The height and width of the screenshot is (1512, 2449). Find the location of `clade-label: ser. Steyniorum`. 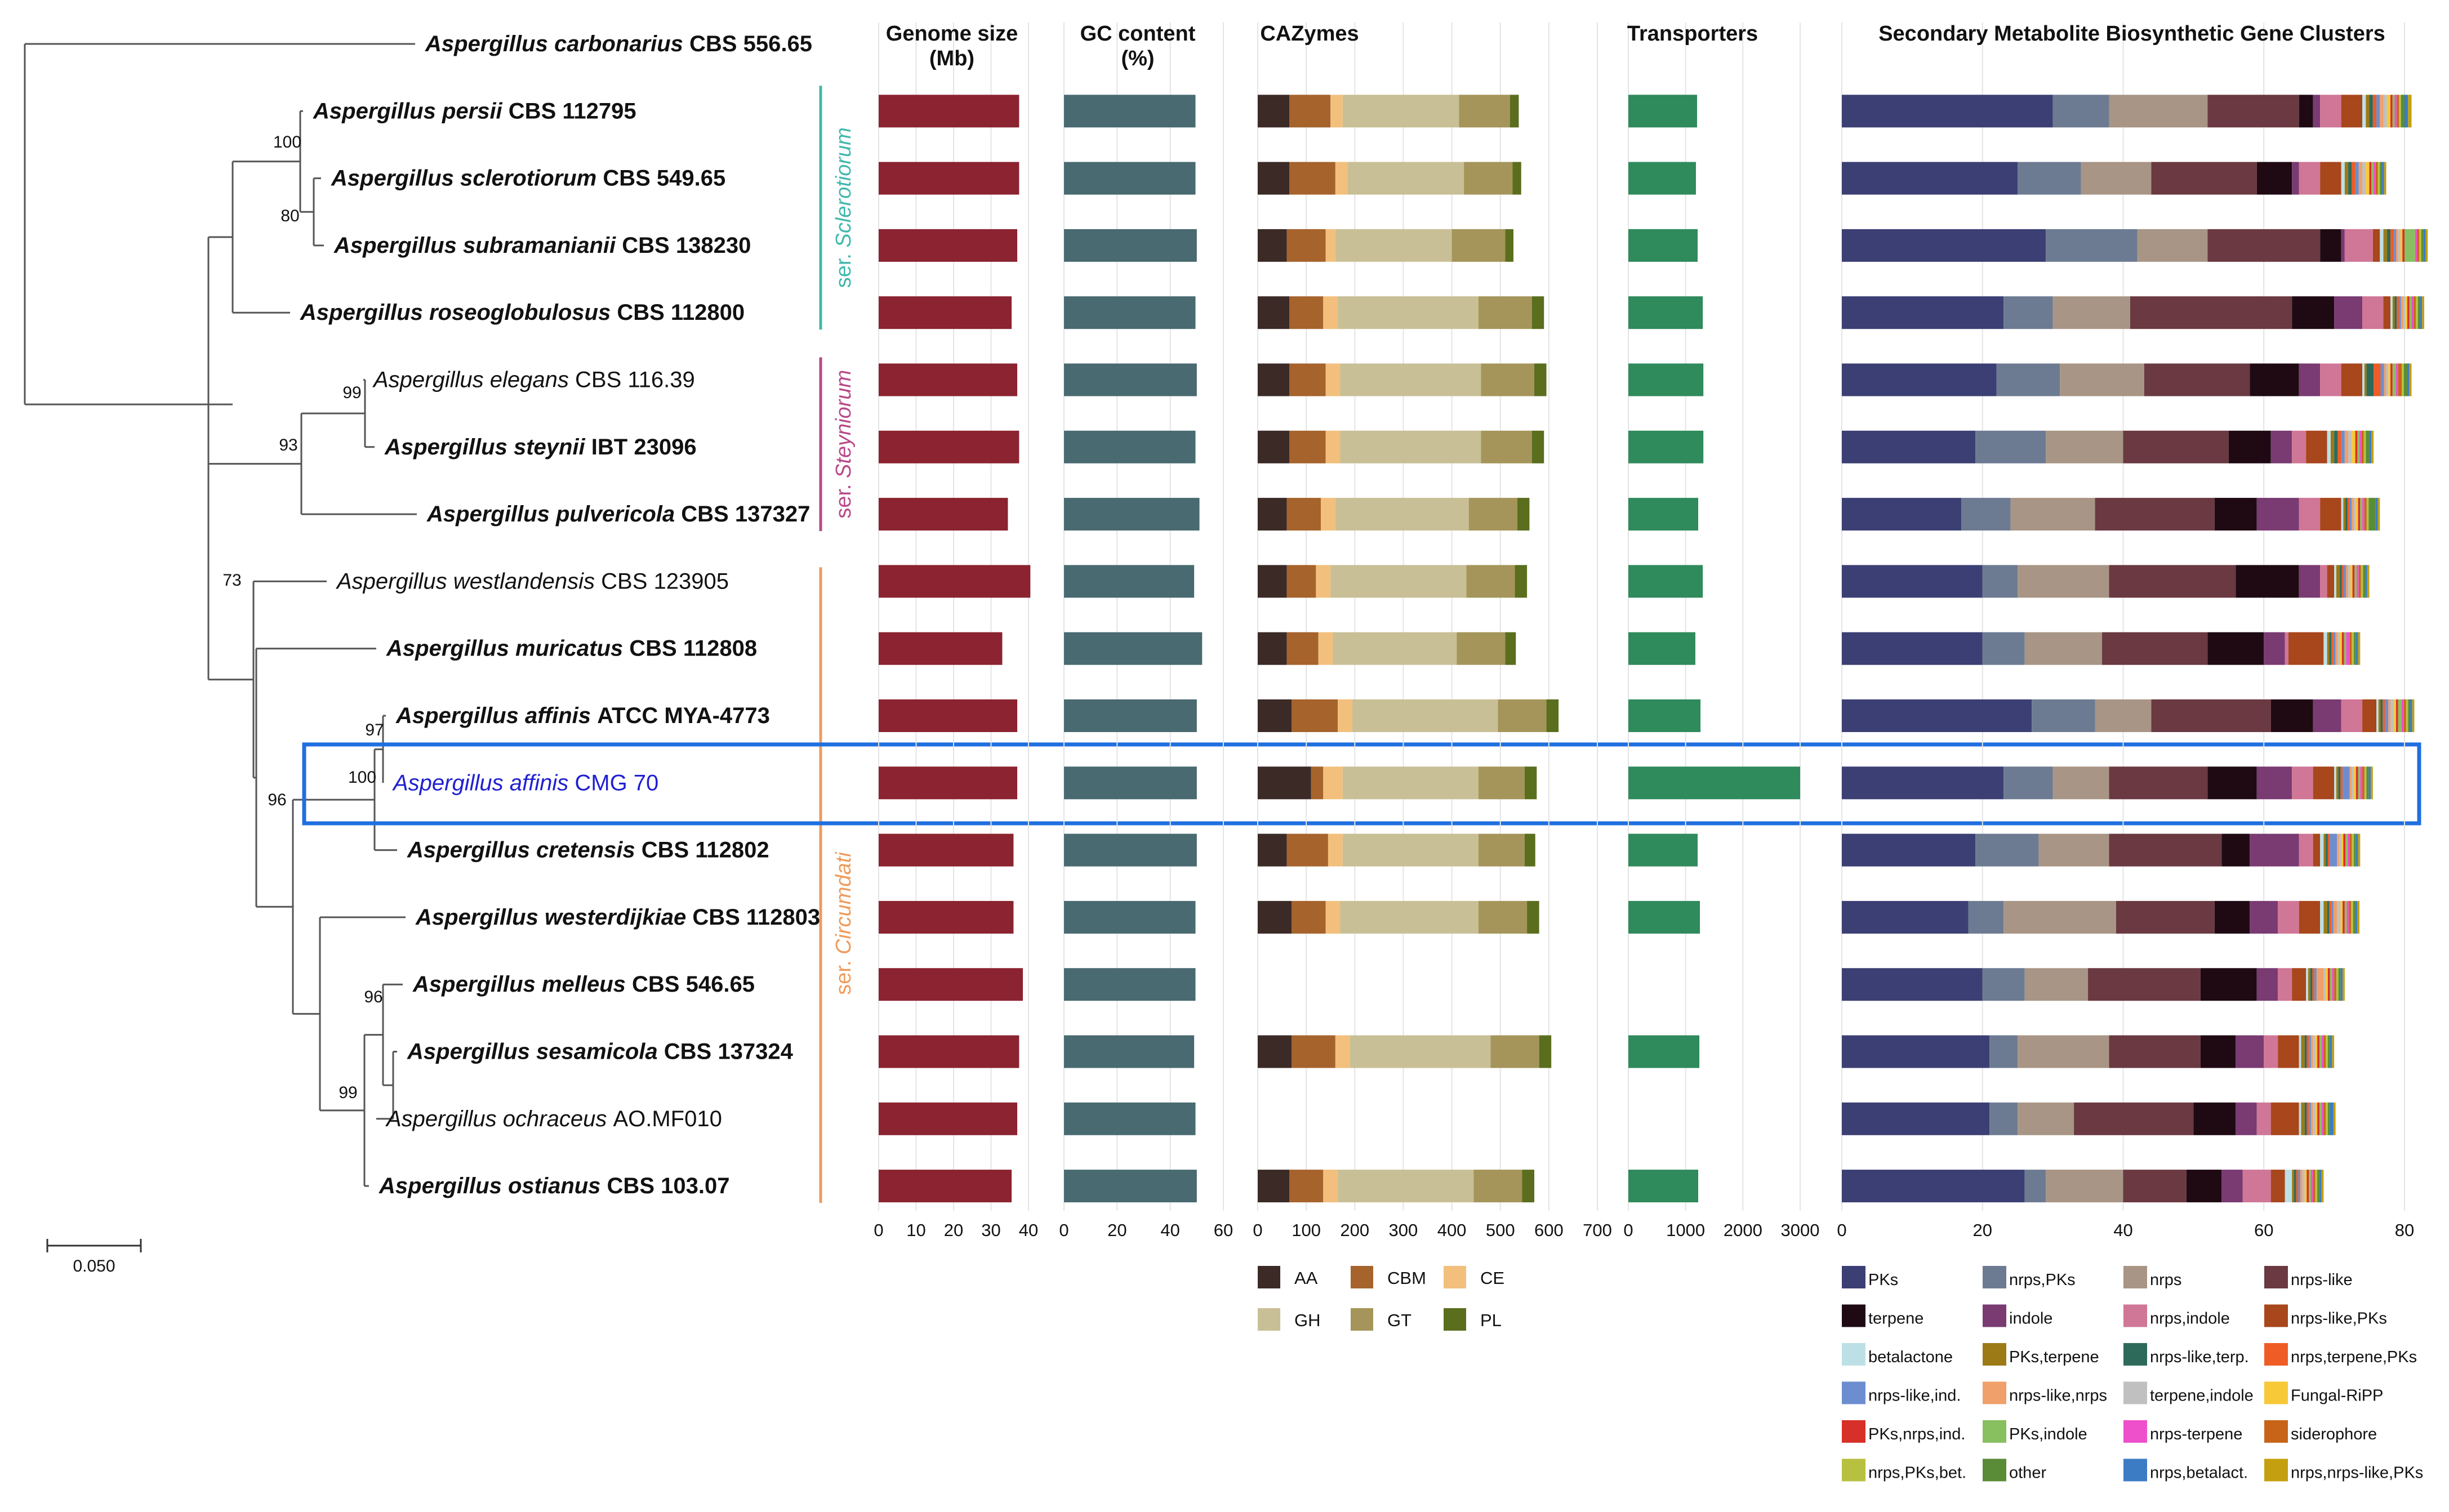

clade-label: ser. Steyniorum is located at coordinates (844, 444).